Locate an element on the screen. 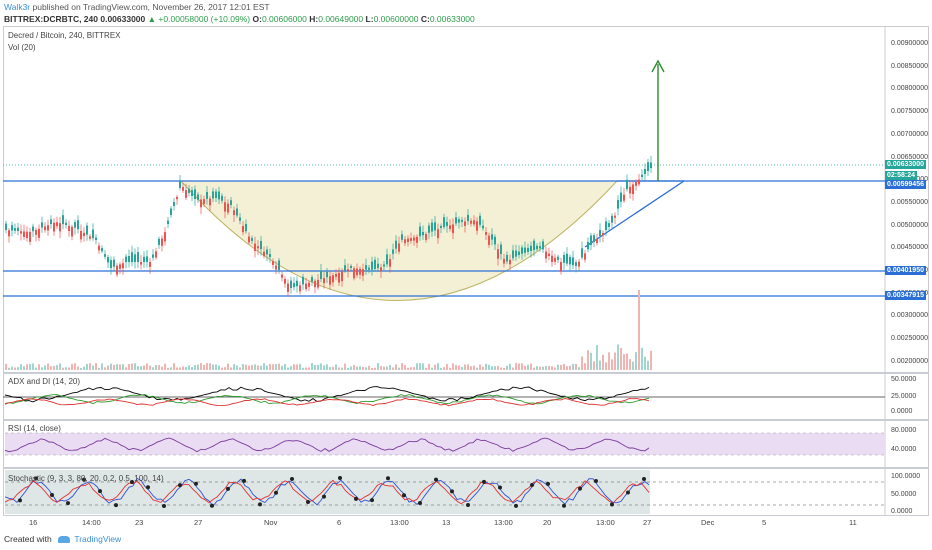  author-link: Walk3r is located at coordinates (17, 7).